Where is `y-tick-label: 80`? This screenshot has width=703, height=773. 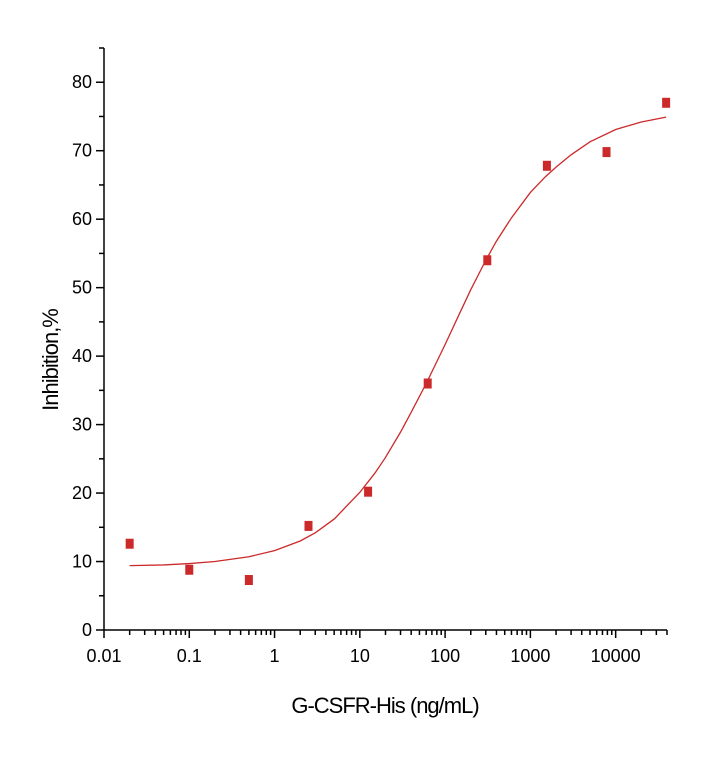
y-tick-label: 80 is located at coordinates (82, 82).